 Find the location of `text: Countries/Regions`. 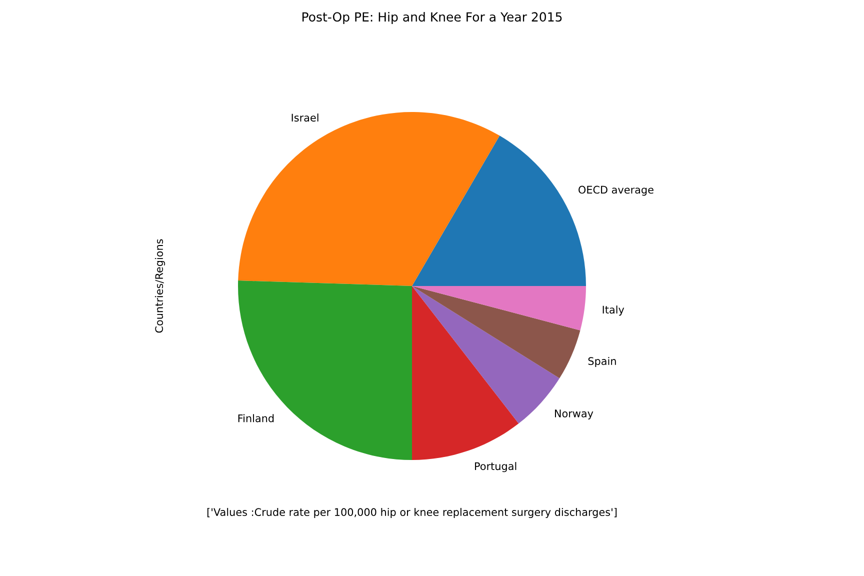

text: Countries/Regions is located at coordinates (160, 286).